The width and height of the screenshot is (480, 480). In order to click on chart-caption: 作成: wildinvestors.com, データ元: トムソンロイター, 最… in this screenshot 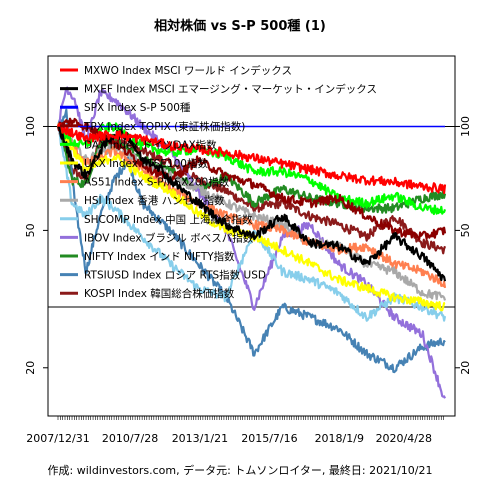, I will do `click(240, 470)`.